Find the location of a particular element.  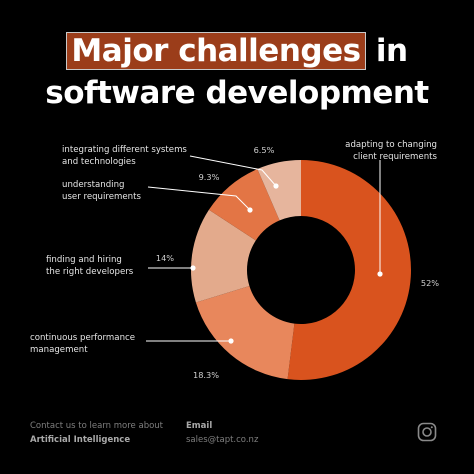

footer-email-value: sales@tapt.co.nz is located at coordinates (222, 440).